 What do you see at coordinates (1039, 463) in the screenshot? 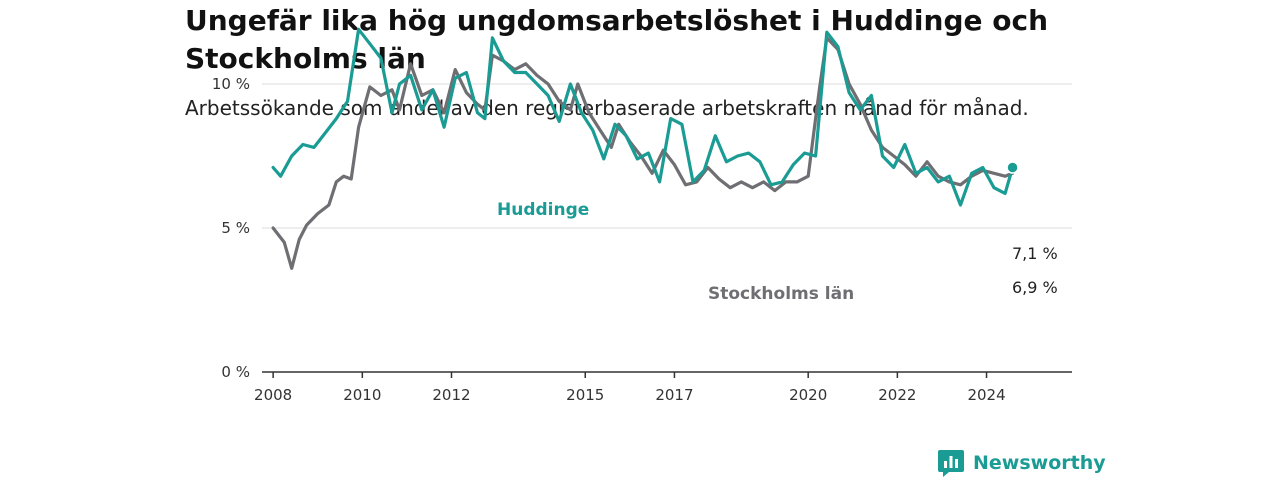
I see `brand-name: Newsworthy` at bounding box center [1039, 463].